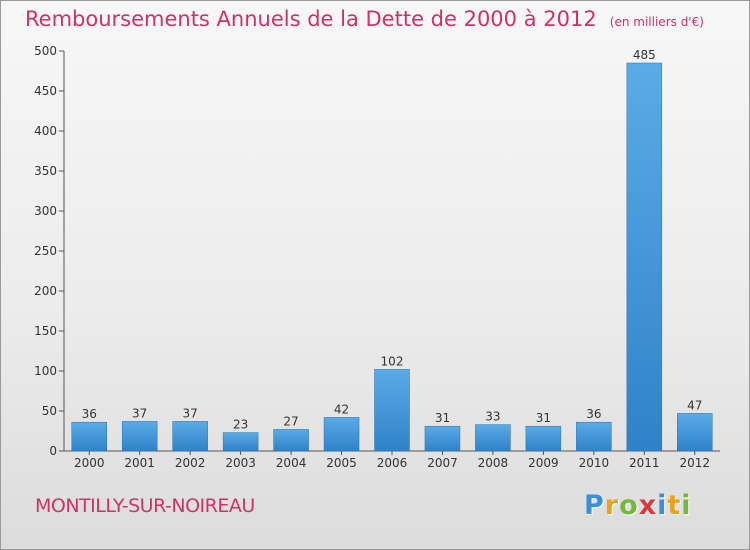 This screenshot has width=750, height=550. I want to click on proxiti-logo: Proxiti, so click(638, 505).